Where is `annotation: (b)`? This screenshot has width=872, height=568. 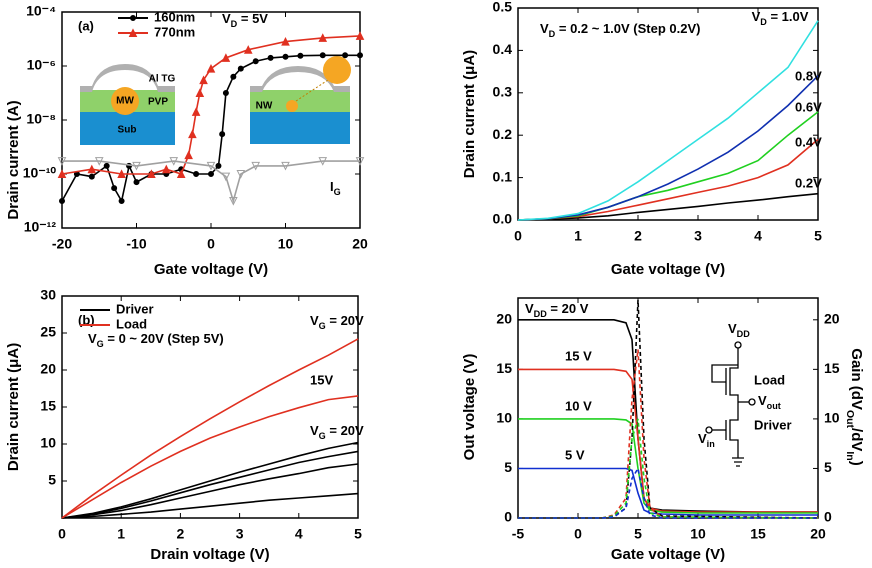 annotation: (b) is located at coordinates (86, 319).